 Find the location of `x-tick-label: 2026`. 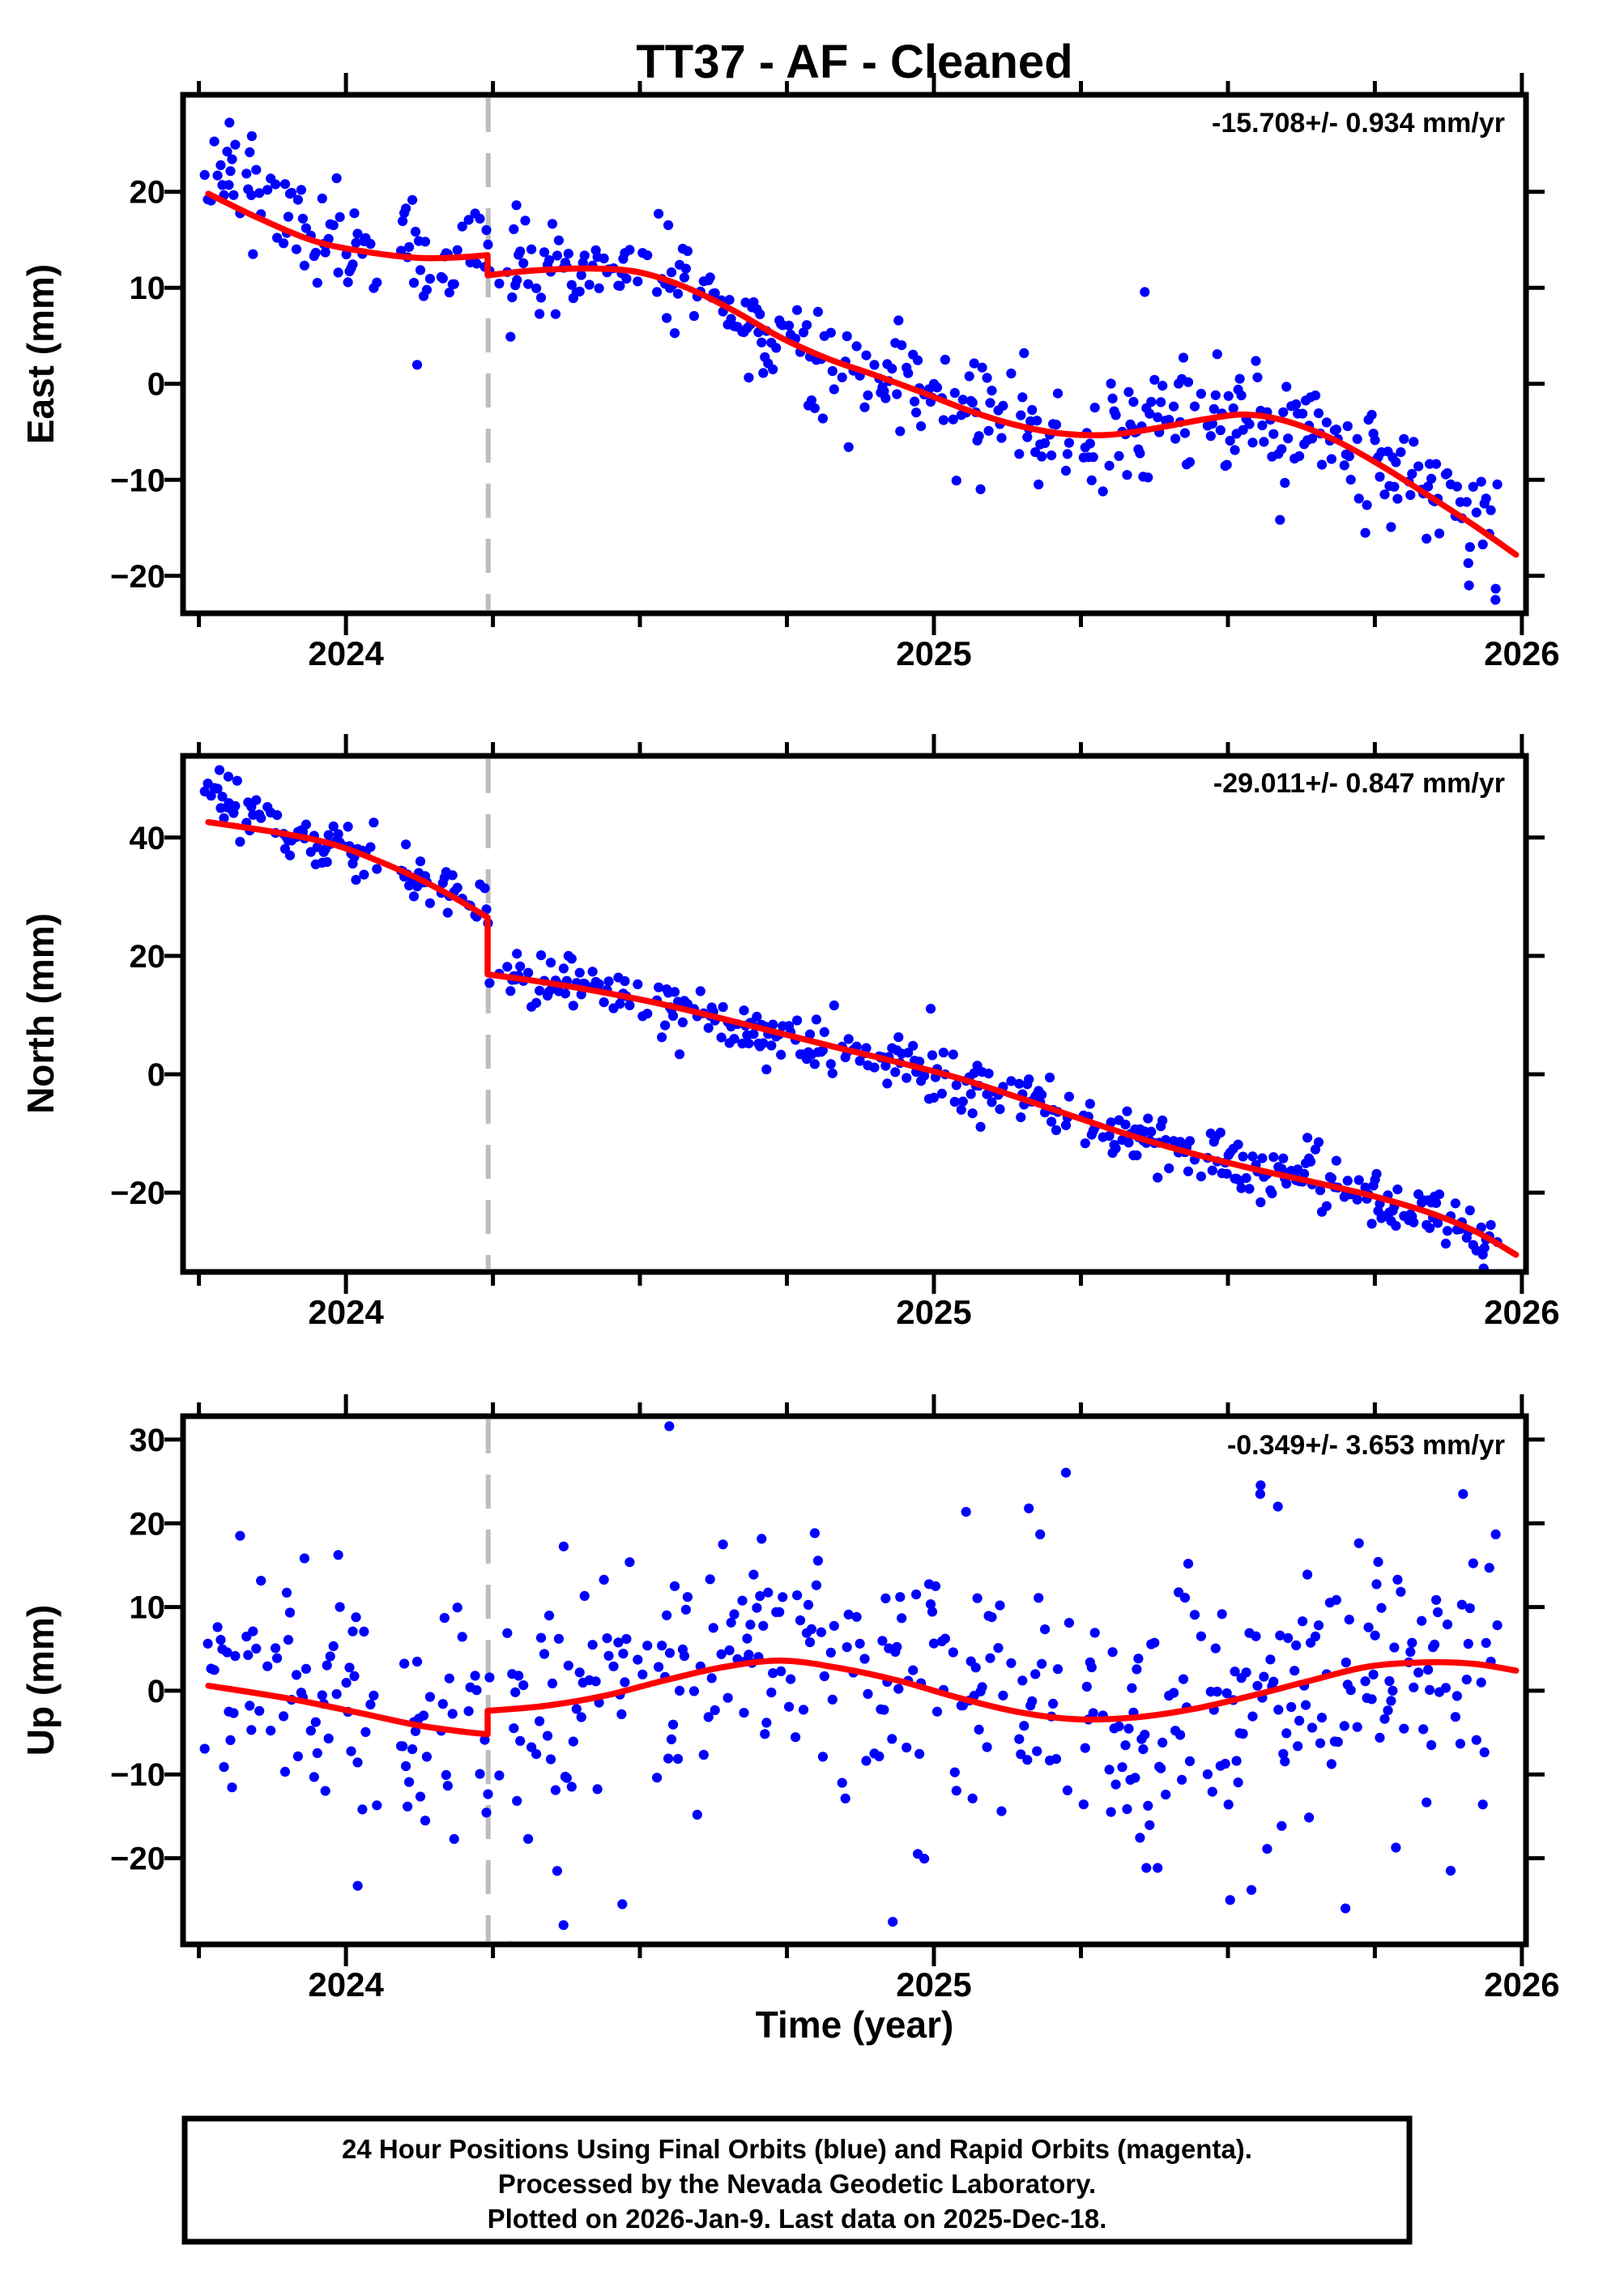

x-tick-label: 2026 is located at coordinates (1521, 1312).